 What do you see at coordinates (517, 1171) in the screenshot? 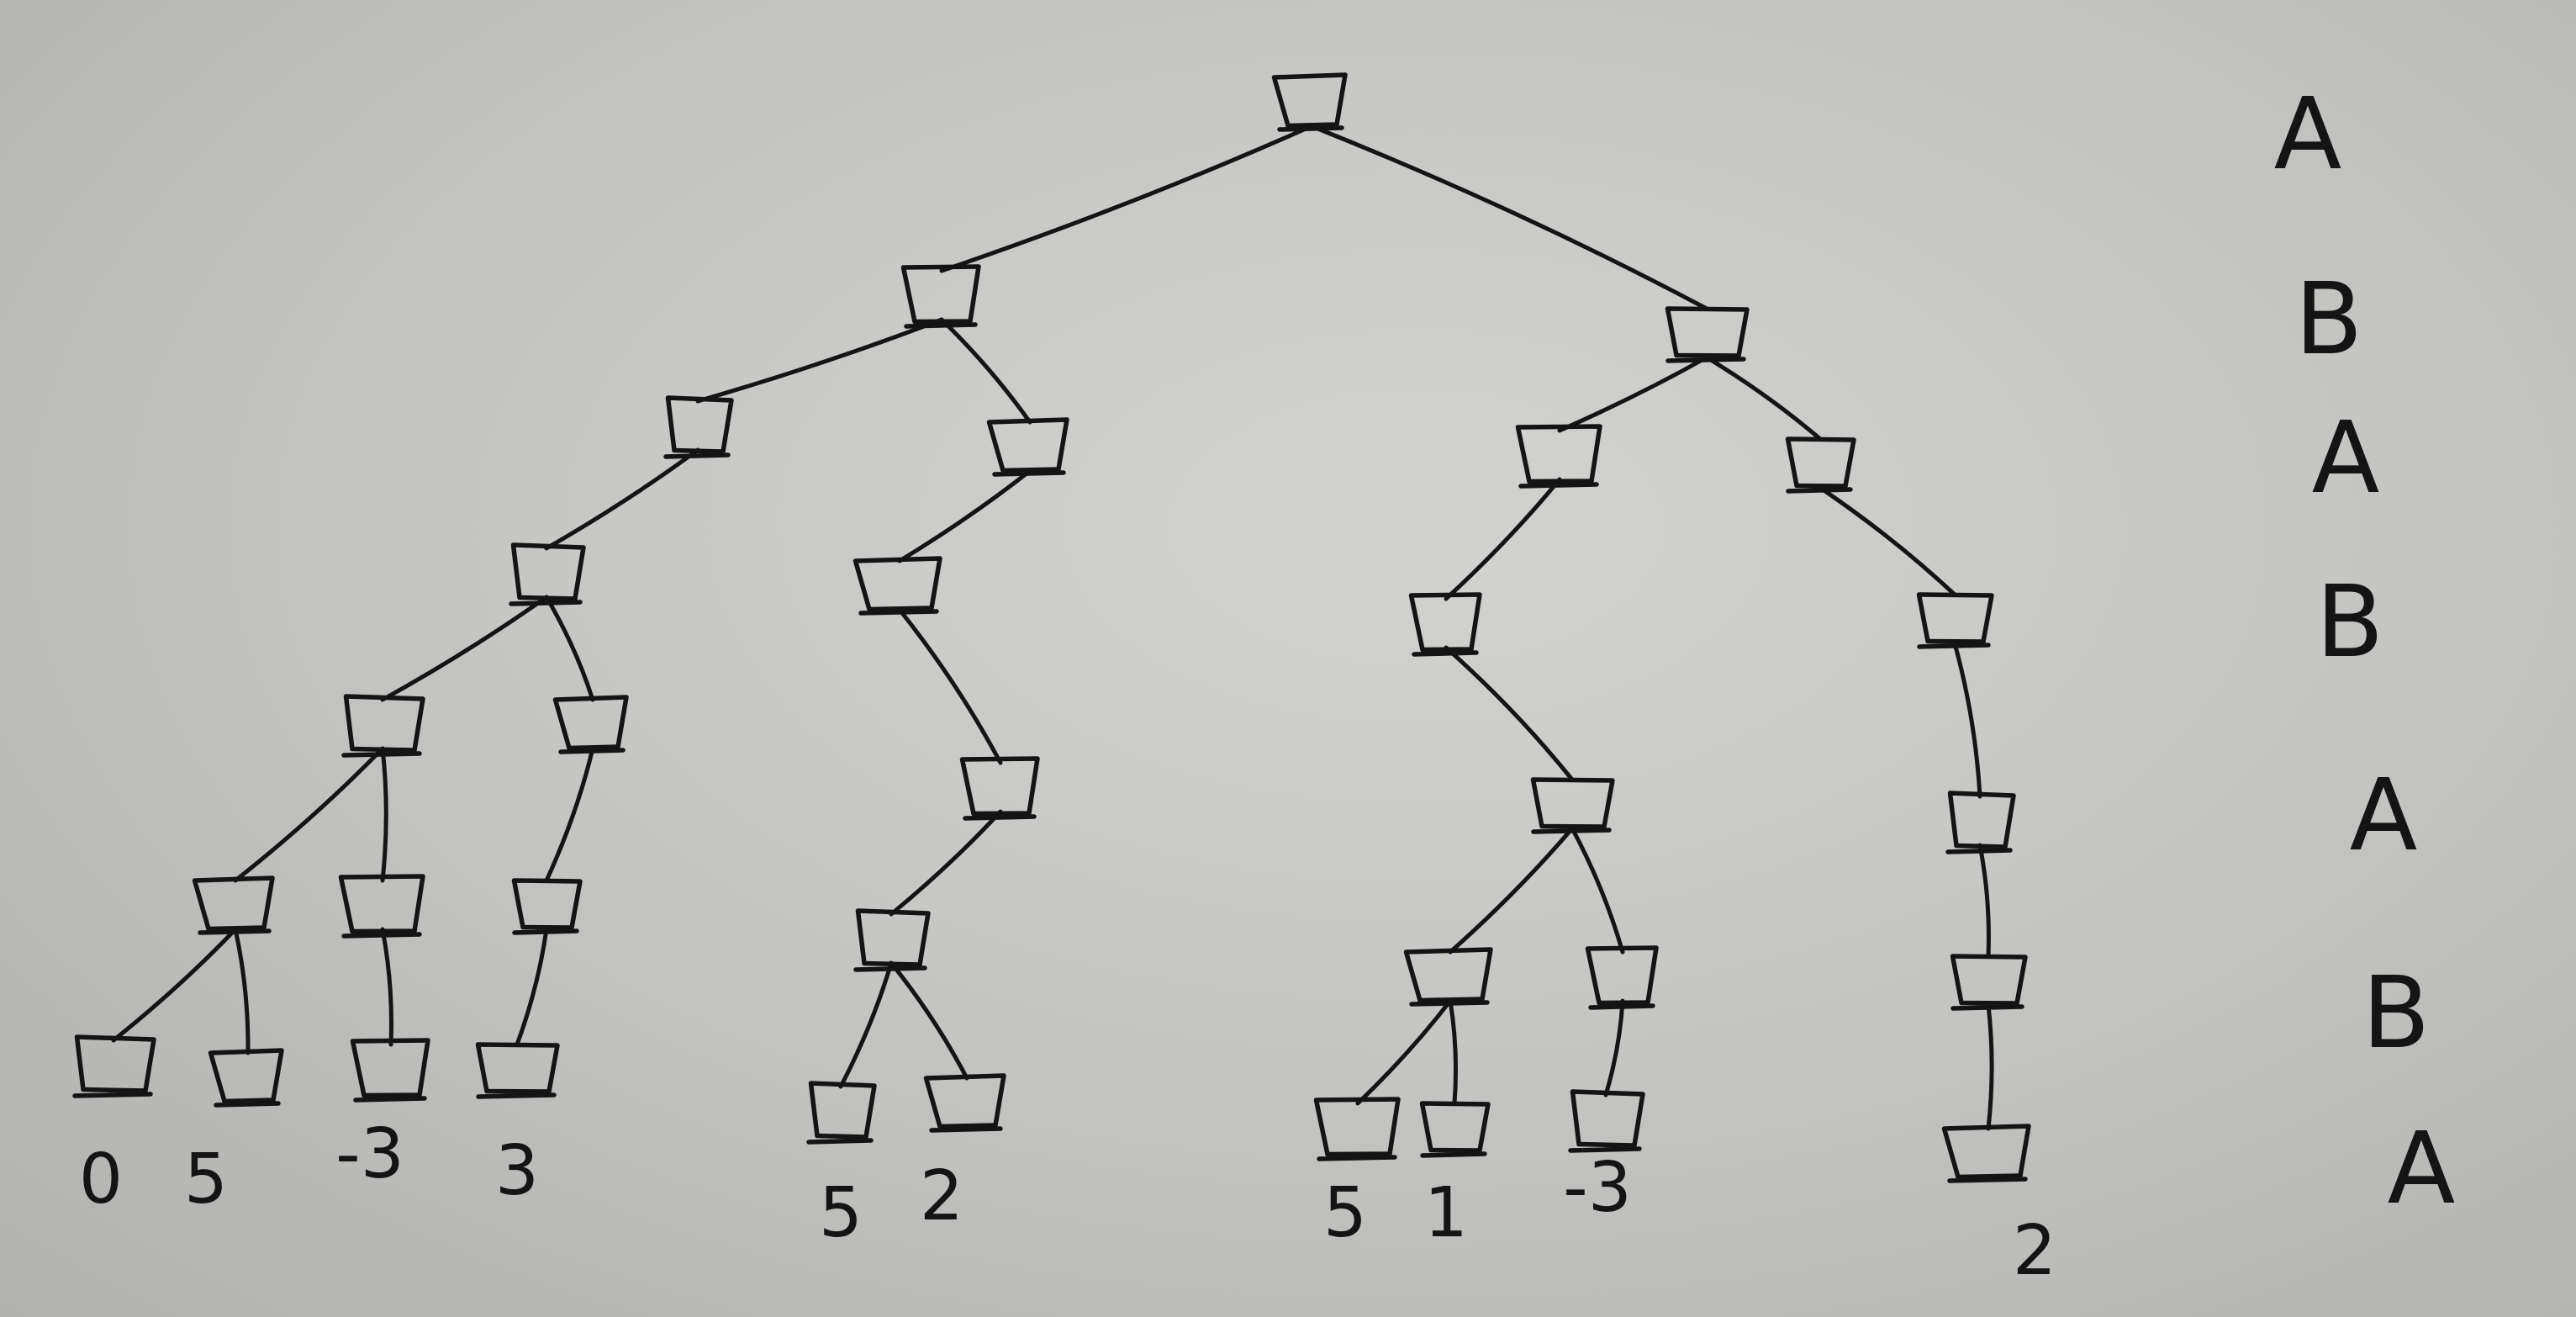
I see `leaf-value: 3` at bounding box center [517, 1171].